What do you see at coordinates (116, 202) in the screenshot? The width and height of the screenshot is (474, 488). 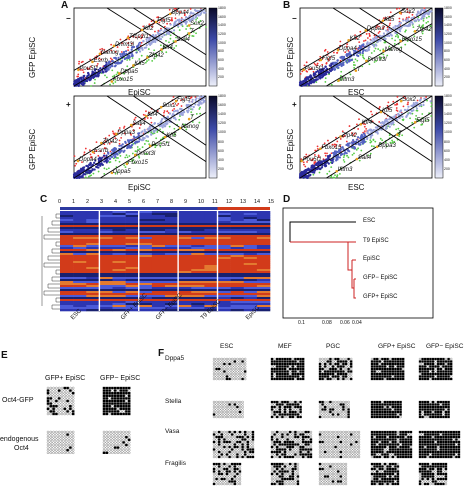 I see `heatmap-tick: 4` at bounding box center [116, 202].